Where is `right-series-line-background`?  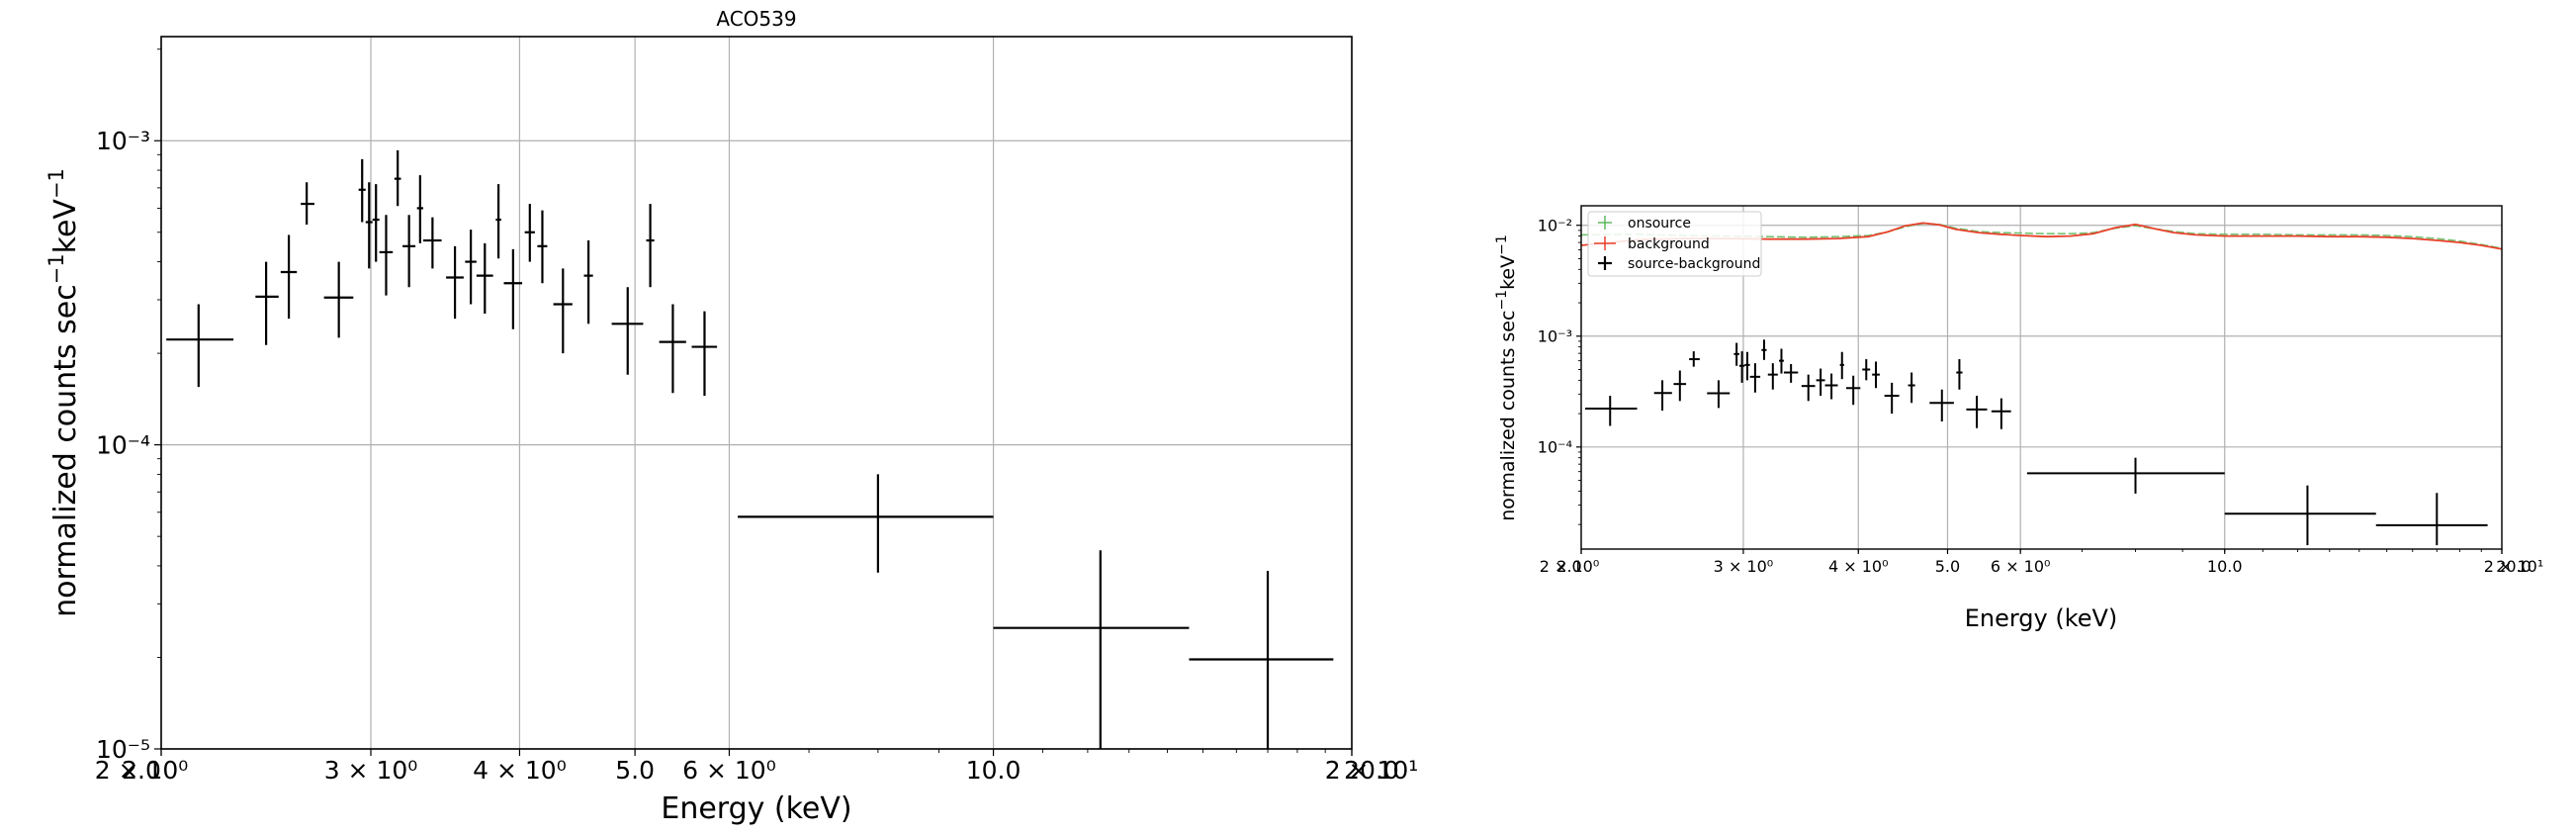
right-series-line-background is located at coordinates (2041, 236).